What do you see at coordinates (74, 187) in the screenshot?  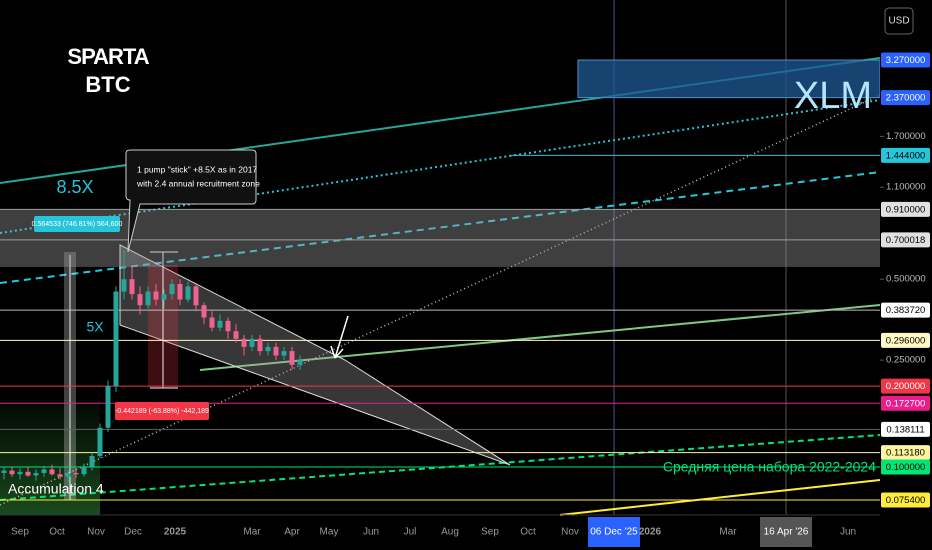 I see `multiple-label: 8.5X` at bounding box center [74, 187].